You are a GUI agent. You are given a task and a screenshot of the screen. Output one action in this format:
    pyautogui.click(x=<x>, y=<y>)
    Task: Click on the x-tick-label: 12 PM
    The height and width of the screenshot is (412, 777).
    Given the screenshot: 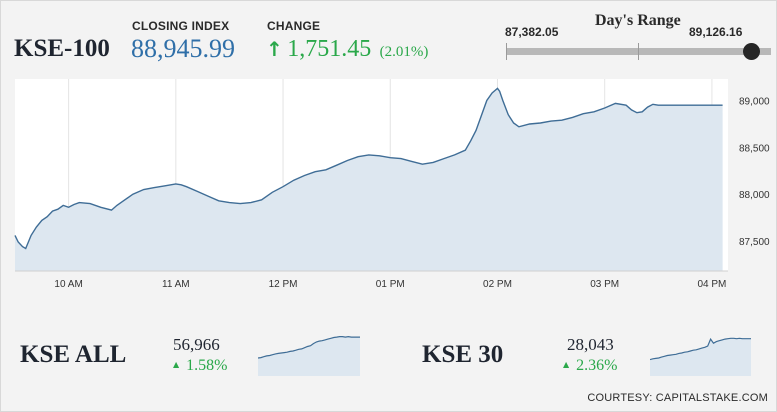 What is the action you would take?
    pyautogui.click(x=283, y=284)
    